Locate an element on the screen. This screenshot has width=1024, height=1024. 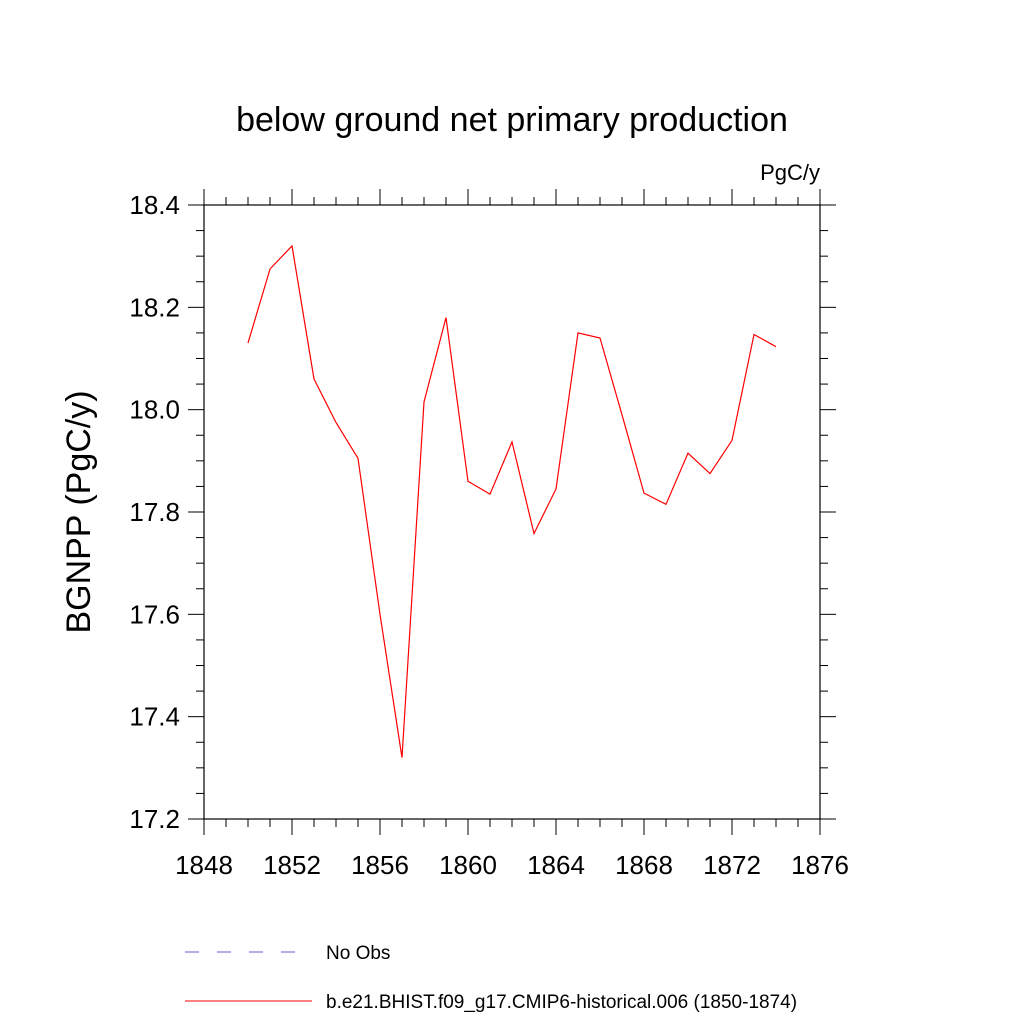
x-tick-label: 1868 is located at coordinates (644, 865).